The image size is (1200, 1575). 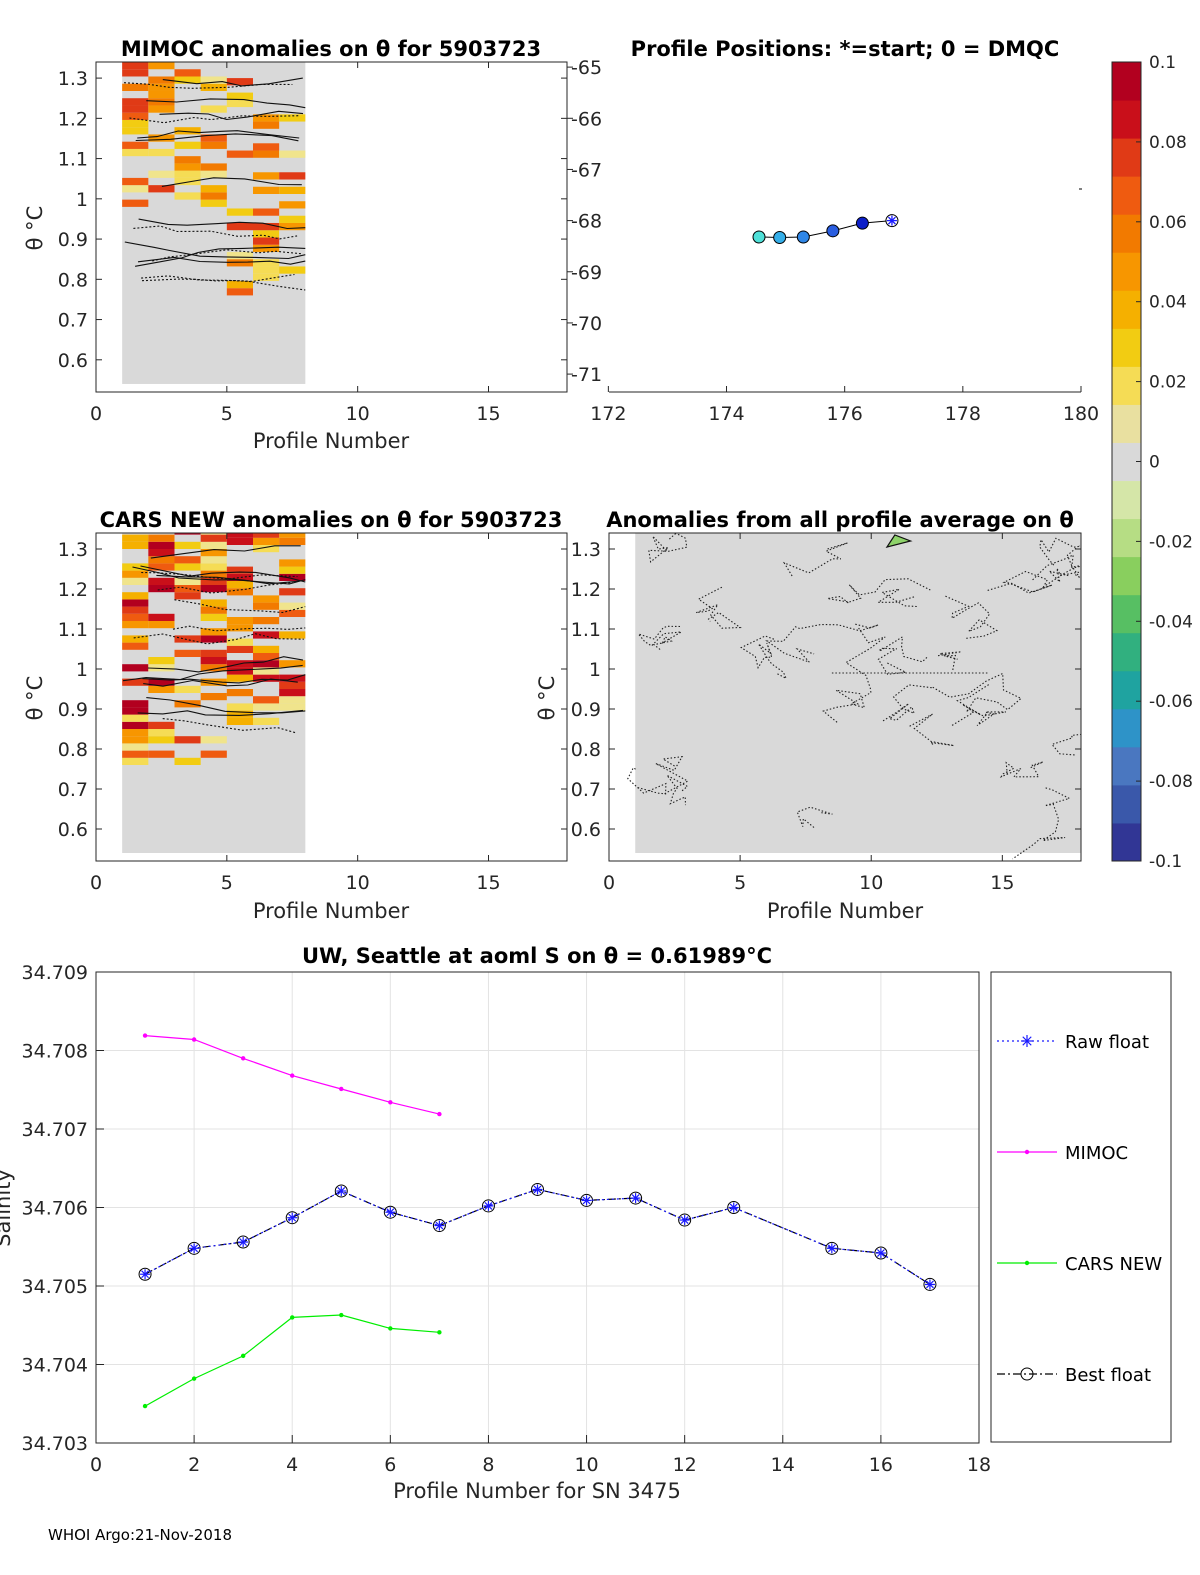 What do you see at coordinates (73, 710) in the screenshot?
I see `y-tick-label: 0.9` at bounding box center [73, 710].